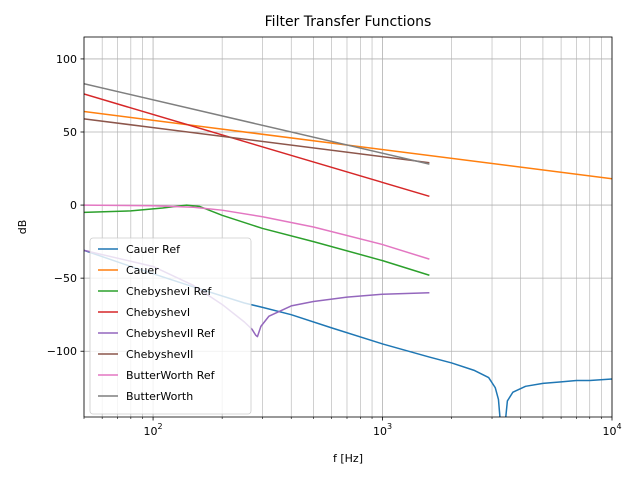  Describe the element at coordinates (62, 351) in the screenshot. I see `y-tick-label: −100` at that location.